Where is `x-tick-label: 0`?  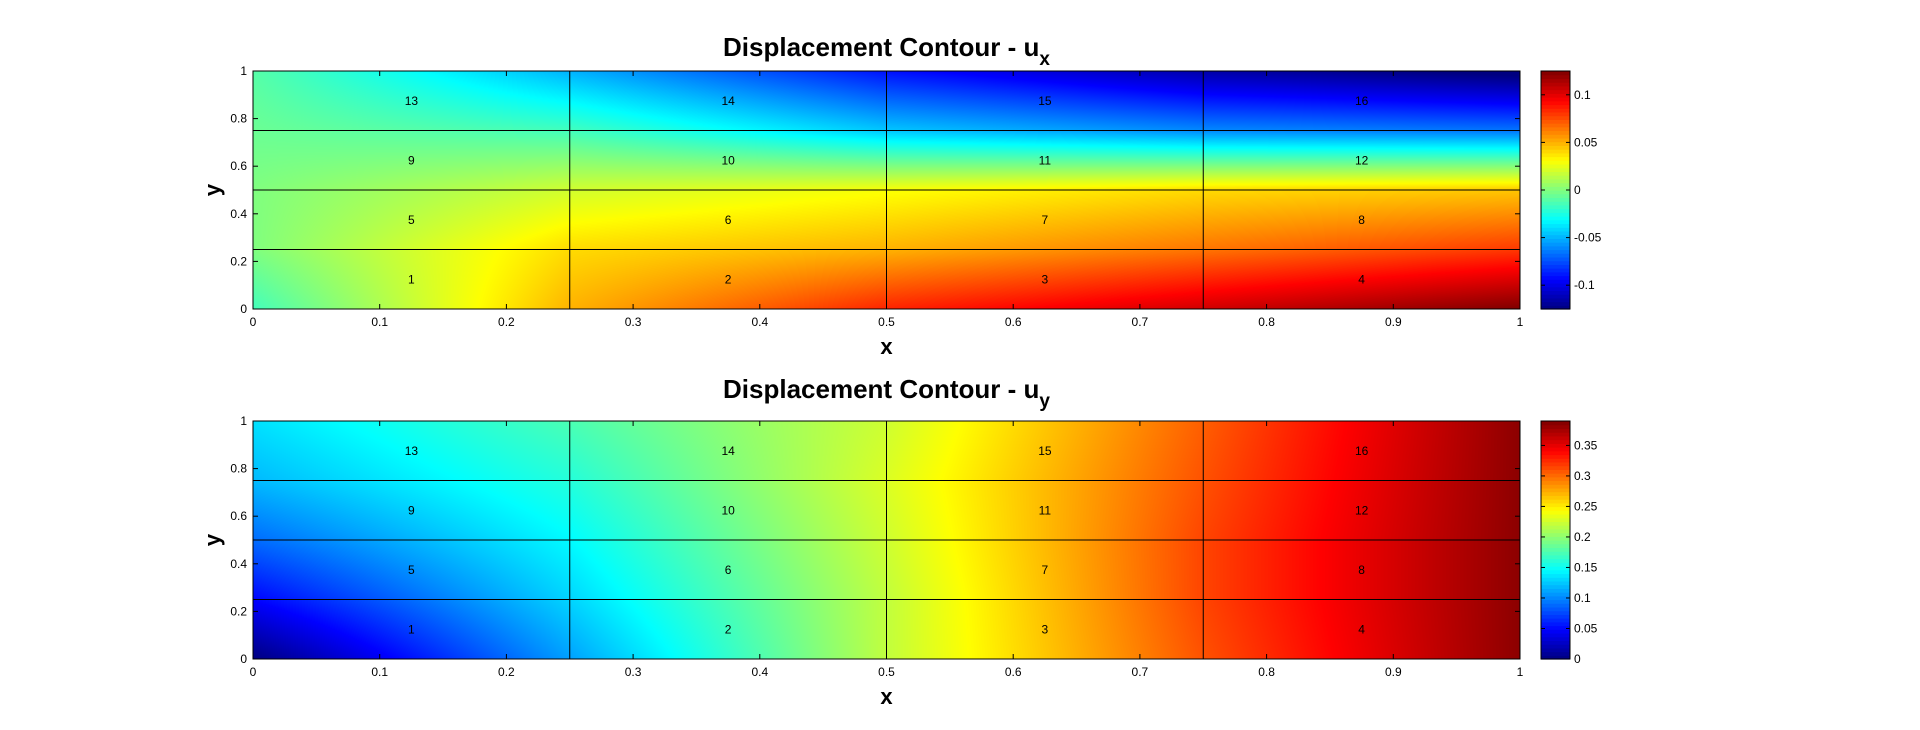 x-tick-label: 0 is located at coordinates (253, 322).